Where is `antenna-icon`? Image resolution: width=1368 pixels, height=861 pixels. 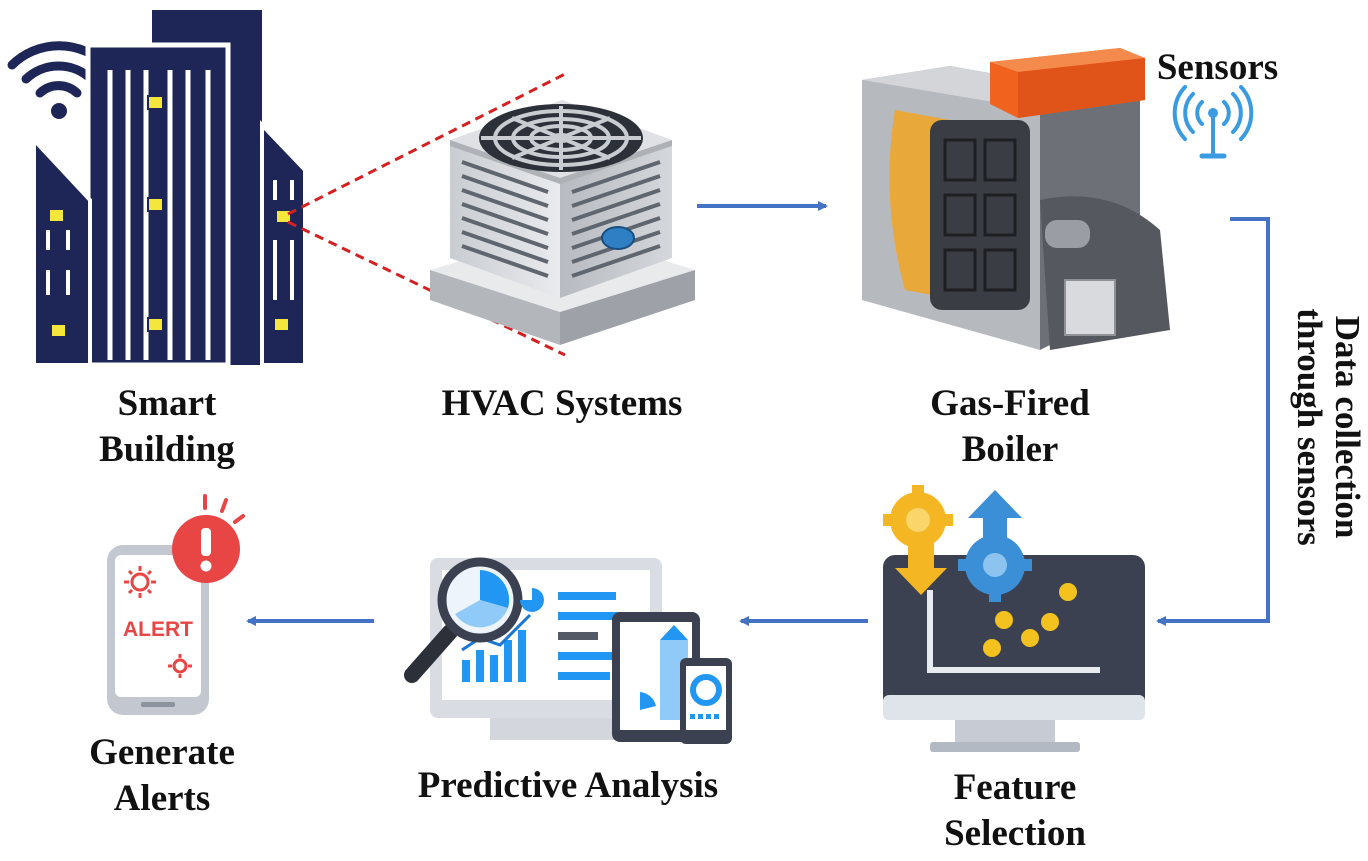
antenna-icon is located at coordinates (1213, 122).